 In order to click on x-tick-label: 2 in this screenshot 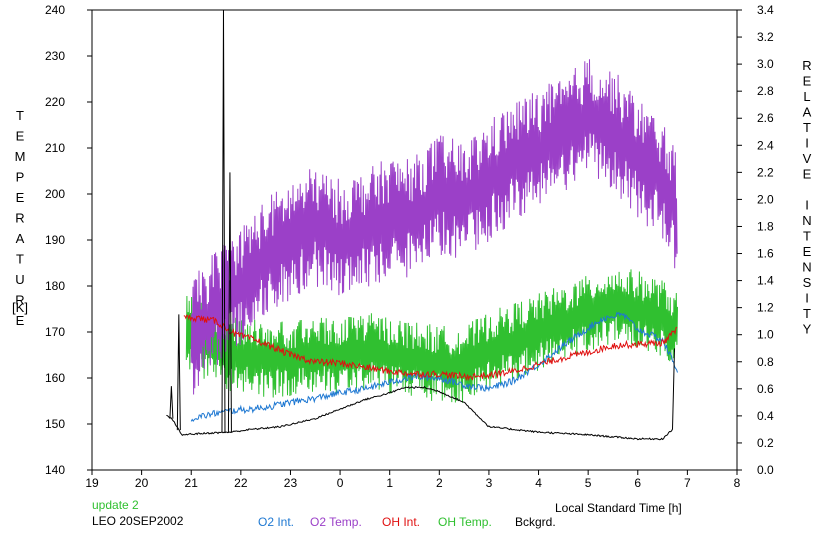, I will do `click(439, 483)`.